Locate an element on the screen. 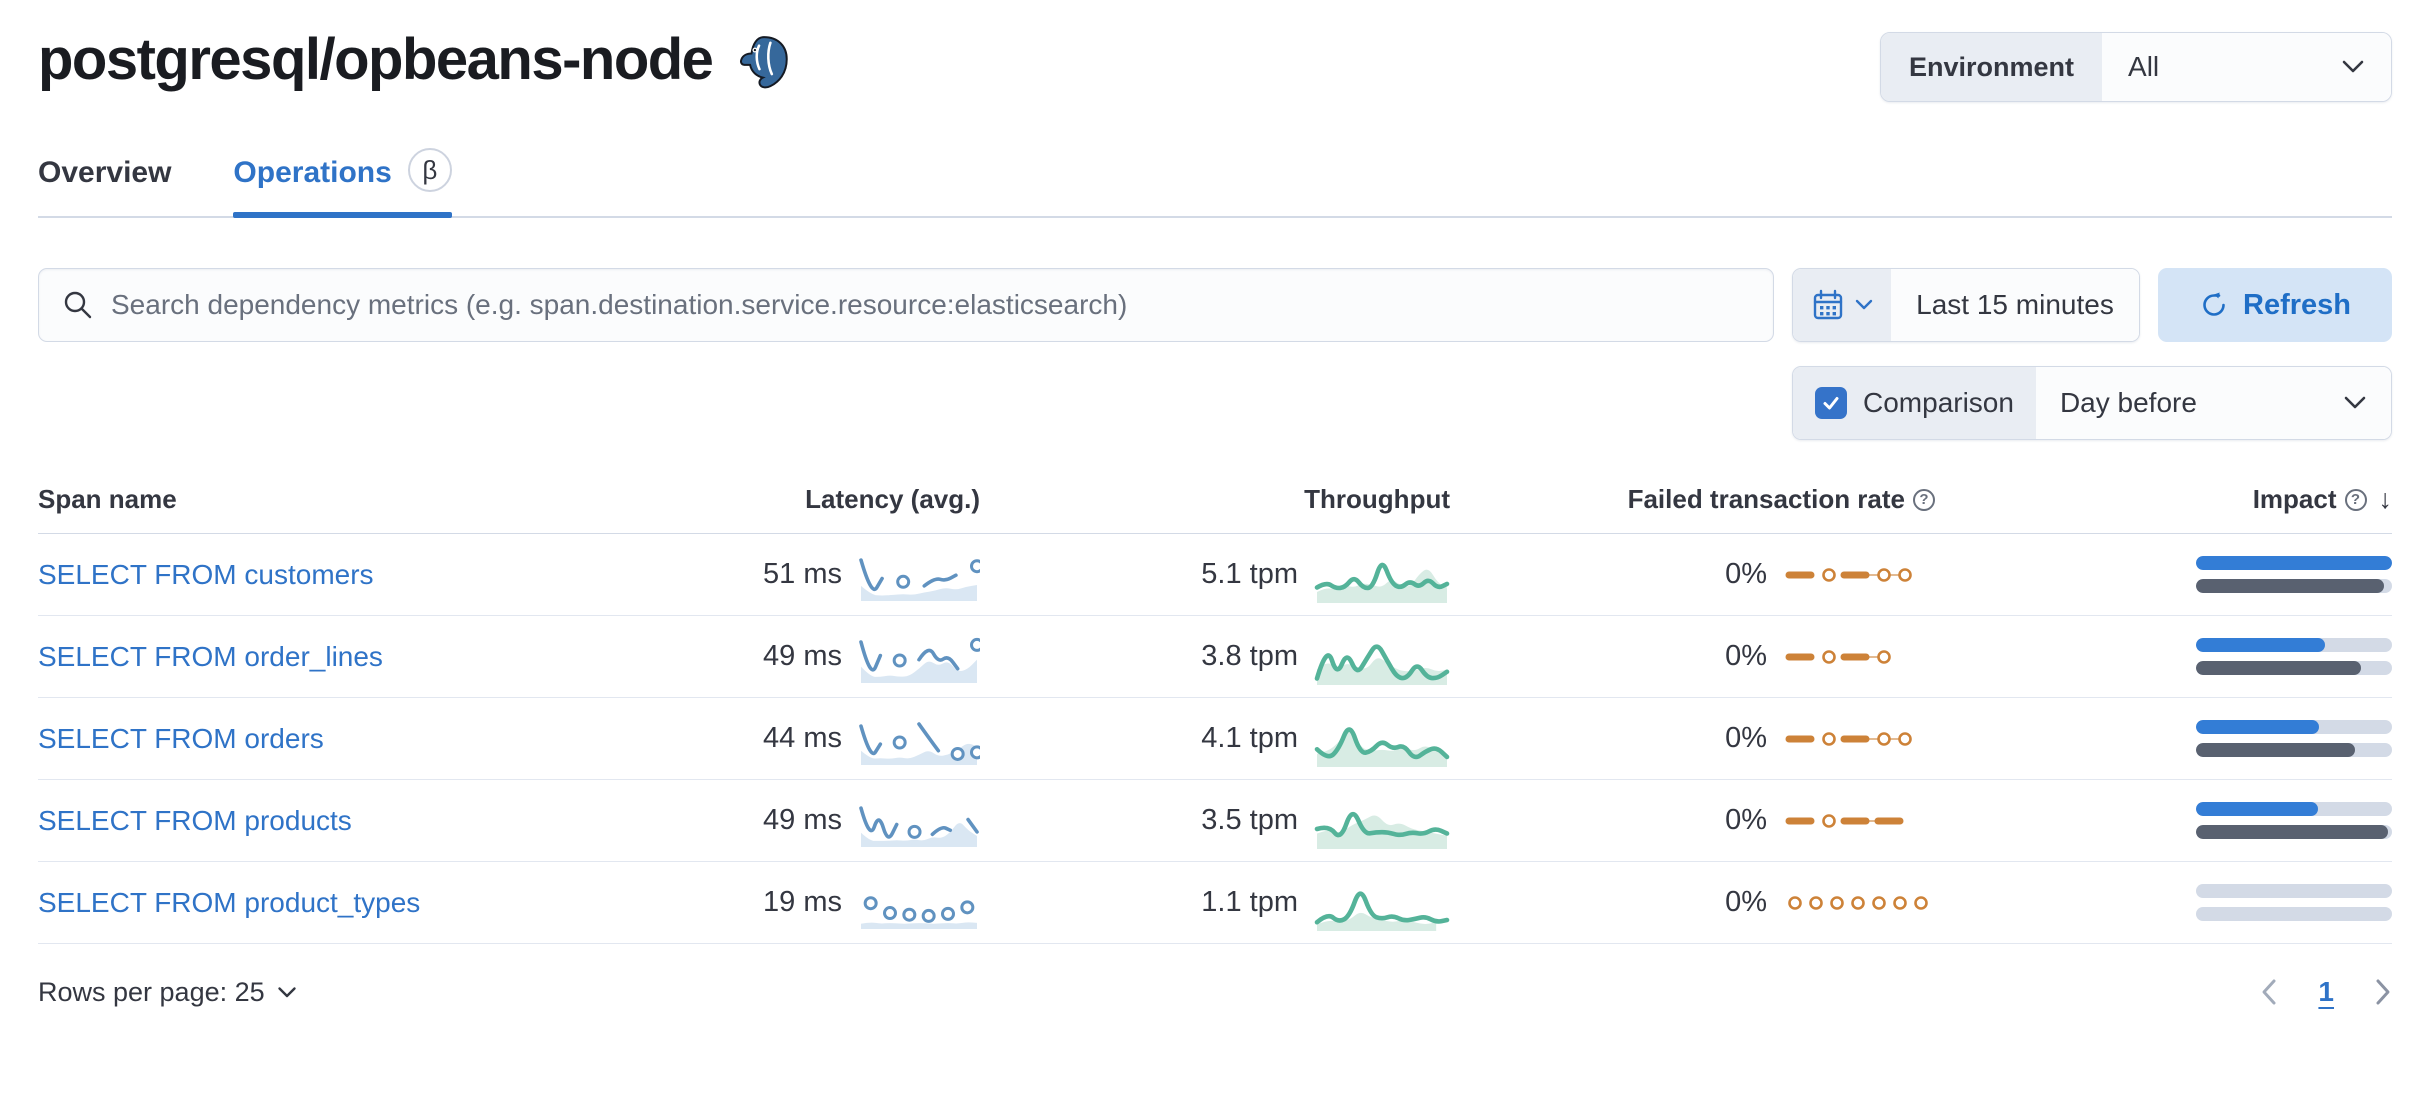  table-row: SELECT FROM orders 44 ms 4.1 tpm 0% is located at coordinates (1215, 739).